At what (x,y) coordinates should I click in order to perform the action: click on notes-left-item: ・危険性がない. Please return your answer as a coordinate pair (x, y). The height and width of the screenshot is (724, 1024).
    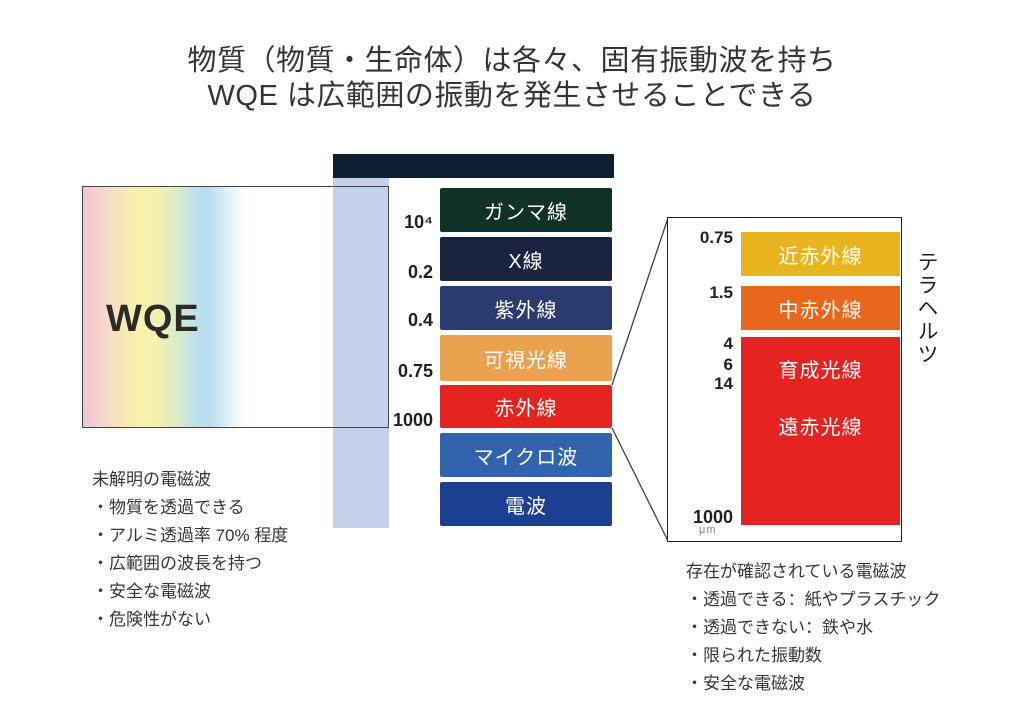
    Looking at the image, I should click on (151, 619).